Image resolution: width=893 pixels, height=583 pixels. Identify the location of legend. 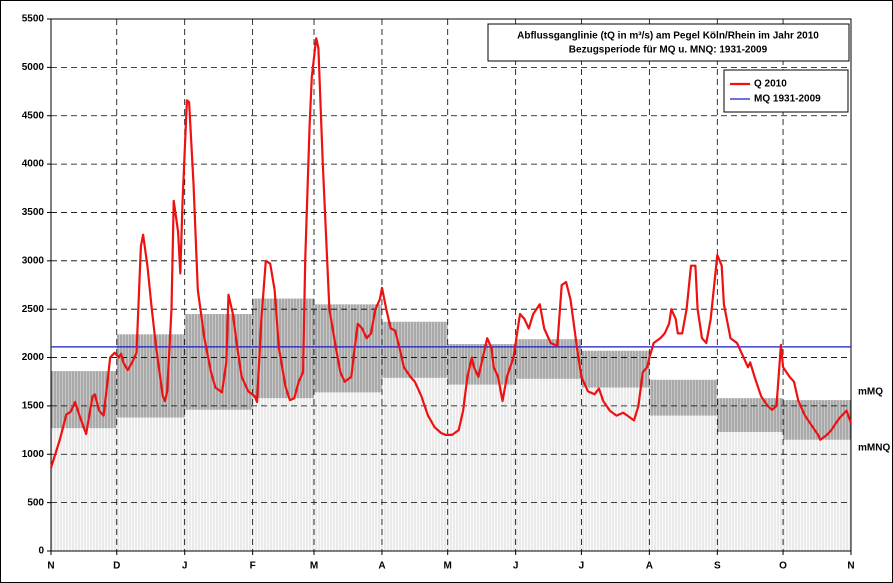
(786, 91).